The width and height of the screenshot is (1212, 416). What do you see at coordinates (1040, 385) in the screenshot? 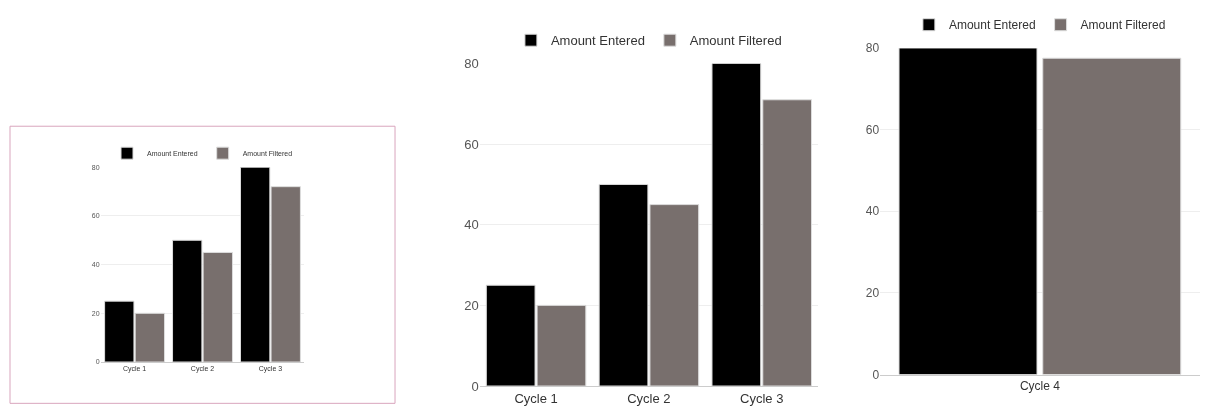
I see `x-tick-label: Cycle 4` at bounding box center [1040, 385].